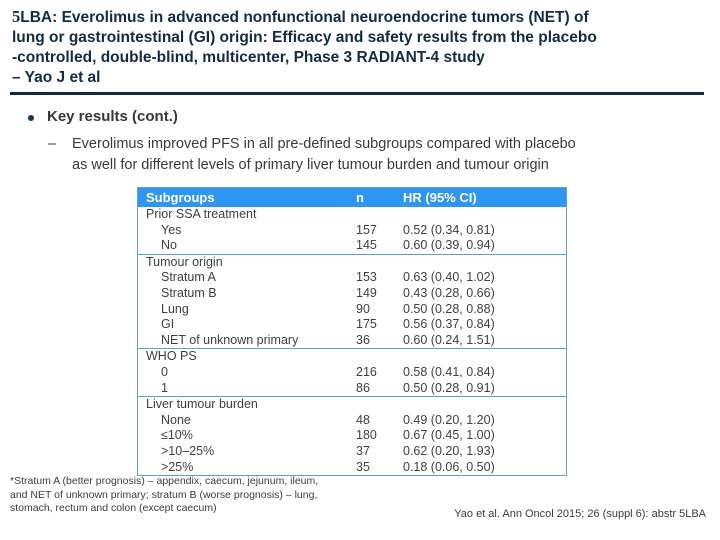 Image resolution: width=720 pixels, height=540 pixels. Describe the element at coordinates (366, 324) in the screenshot. I see `n-cell: 175` at that location.